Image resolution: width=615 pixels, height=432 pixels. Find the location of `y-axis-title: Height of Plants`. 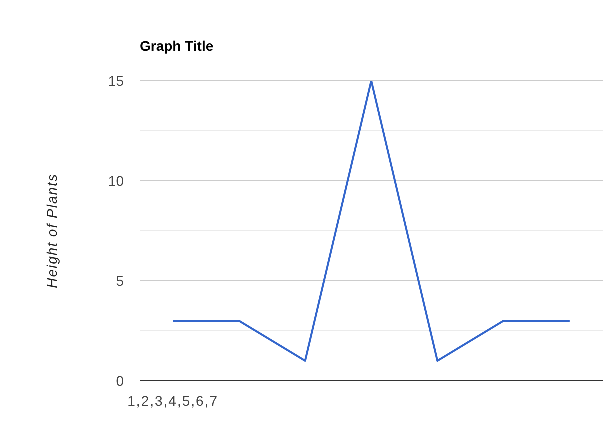

y-axis-title: Height of Plants is located at coordinates (52, 231).